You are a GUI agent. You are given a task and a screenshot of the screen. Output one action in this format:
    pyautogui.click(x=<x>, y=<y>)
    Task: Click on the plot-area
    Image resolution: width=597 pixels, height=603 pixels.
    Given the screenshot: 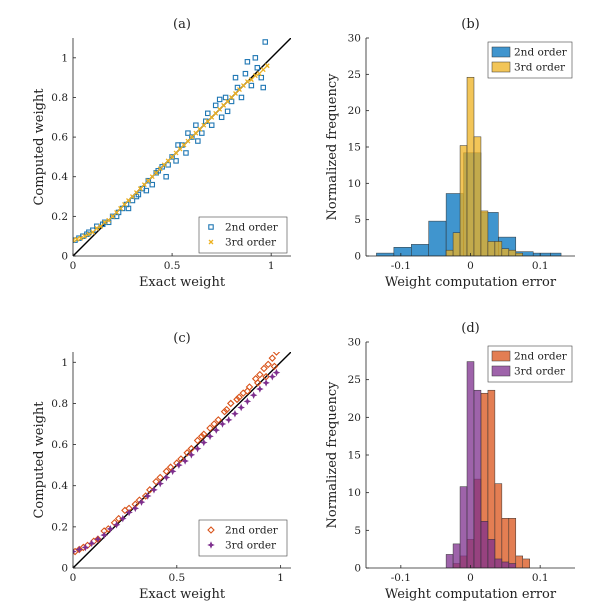 What is the action you would take?
    pyautogui.click(x=469, y=166)
    